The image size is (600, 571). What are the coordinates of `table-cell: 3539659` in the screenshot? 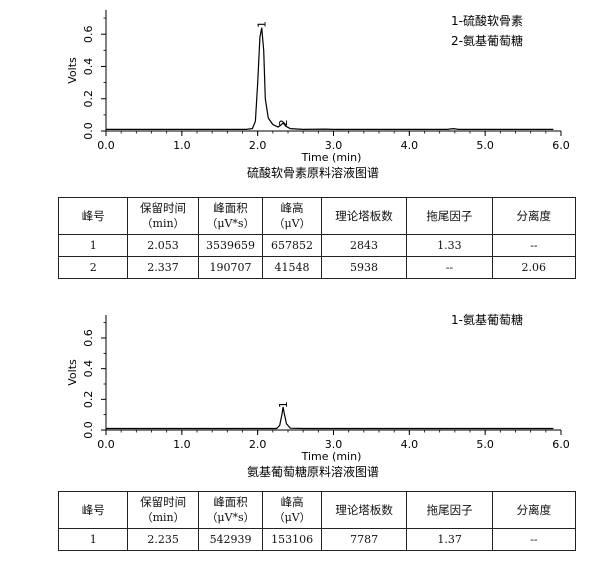 It's located at (230, 245).